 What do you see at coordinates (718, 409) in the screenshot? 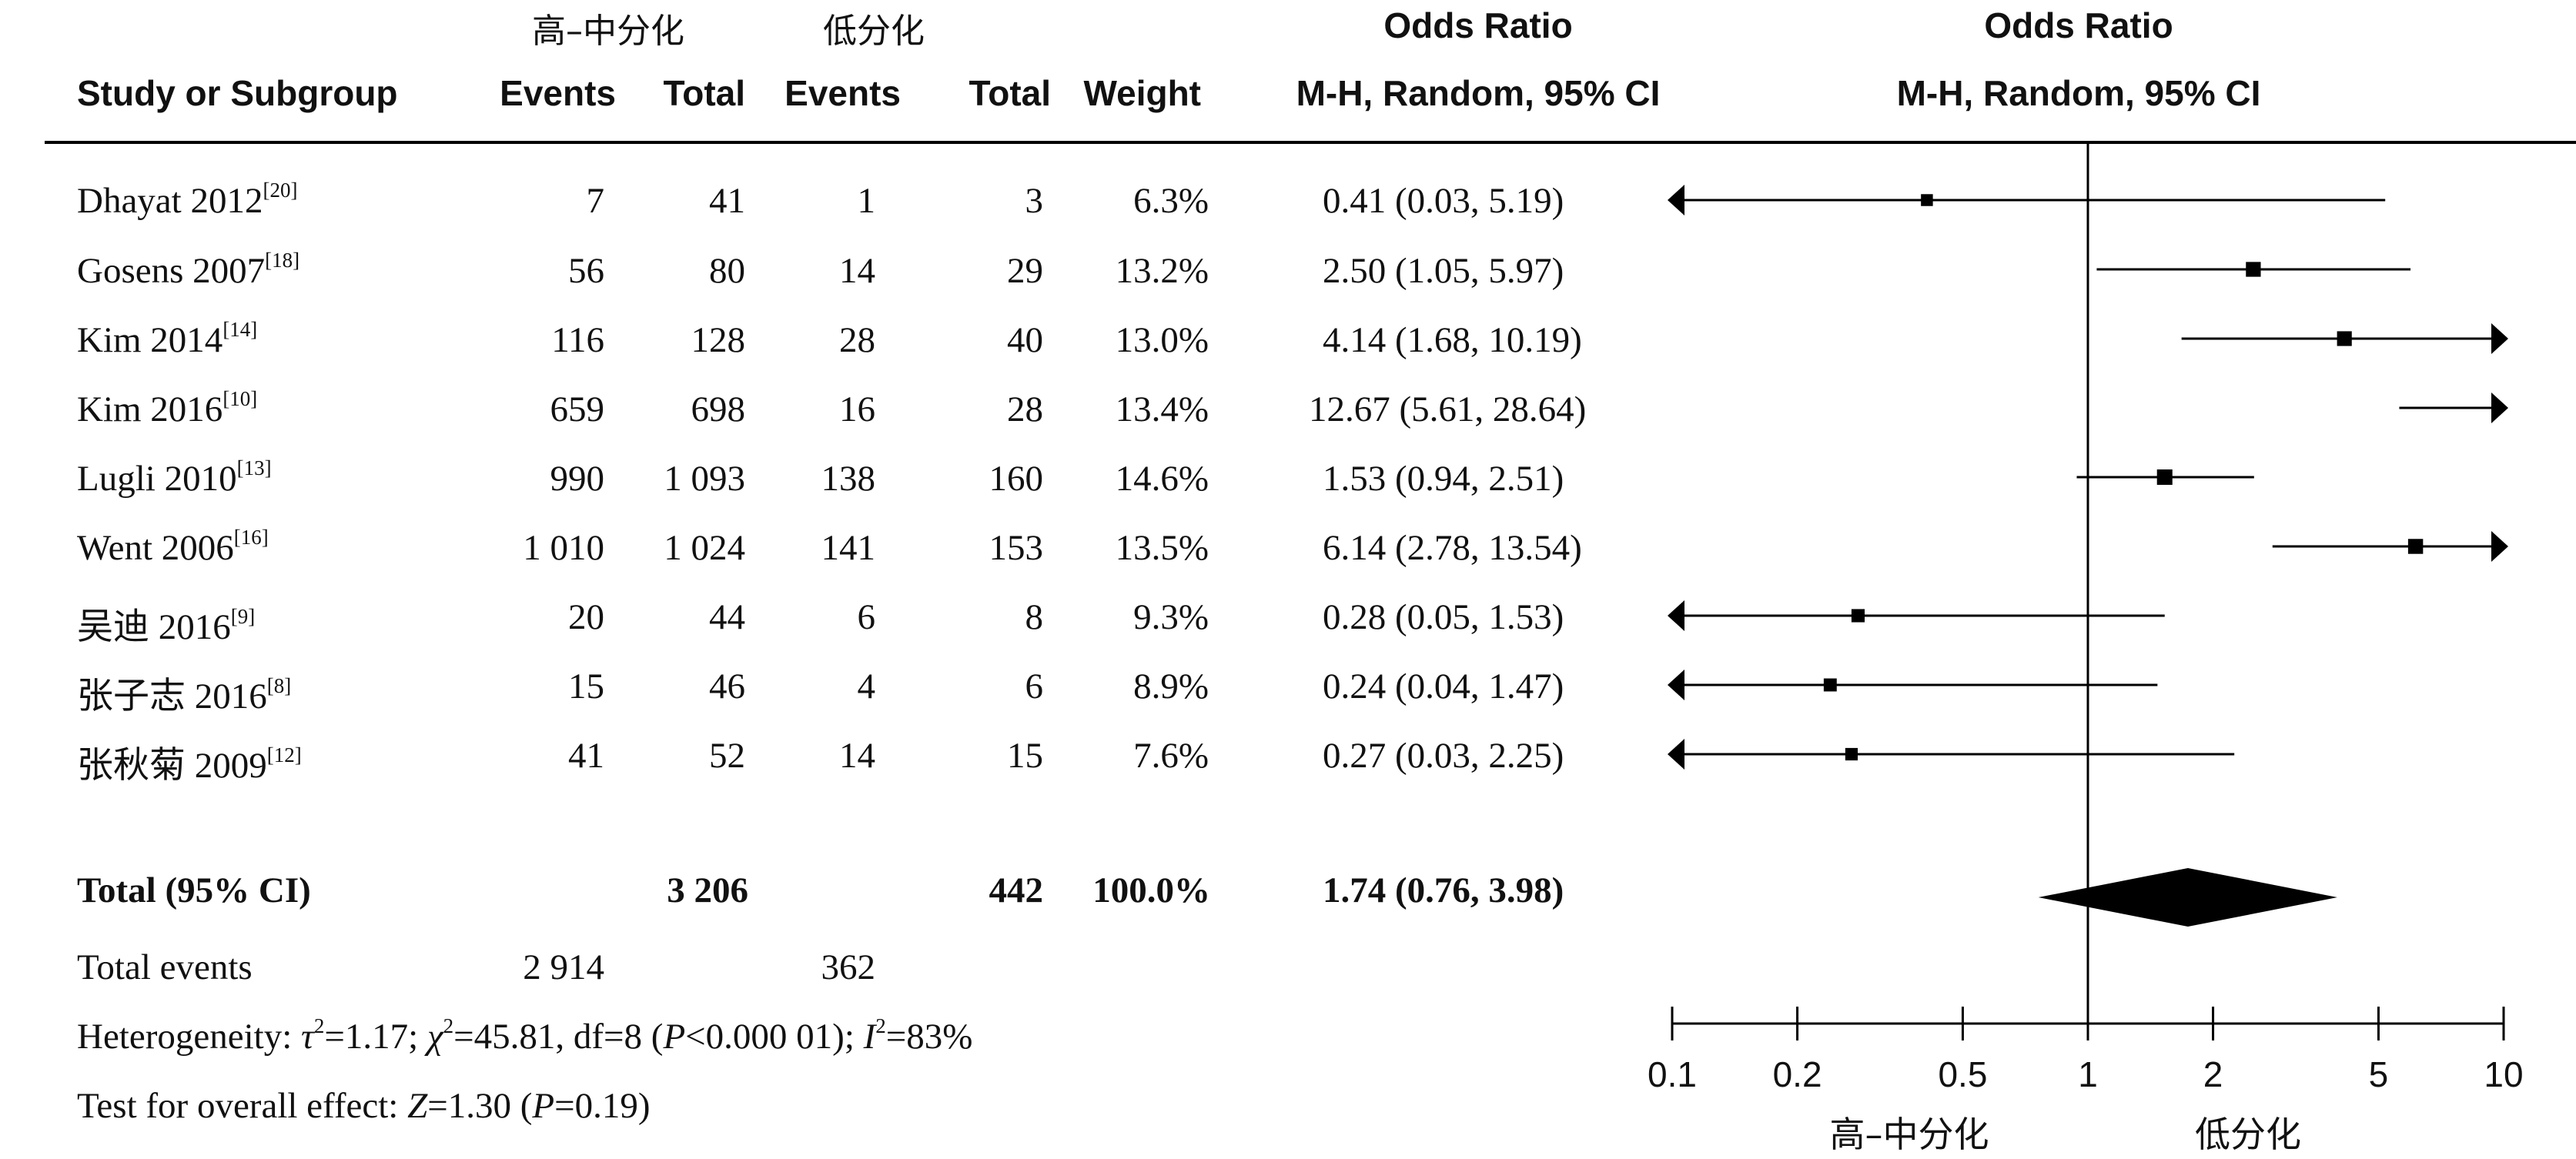
I see `total1-cell: 698` at bounding box center [718, 409].